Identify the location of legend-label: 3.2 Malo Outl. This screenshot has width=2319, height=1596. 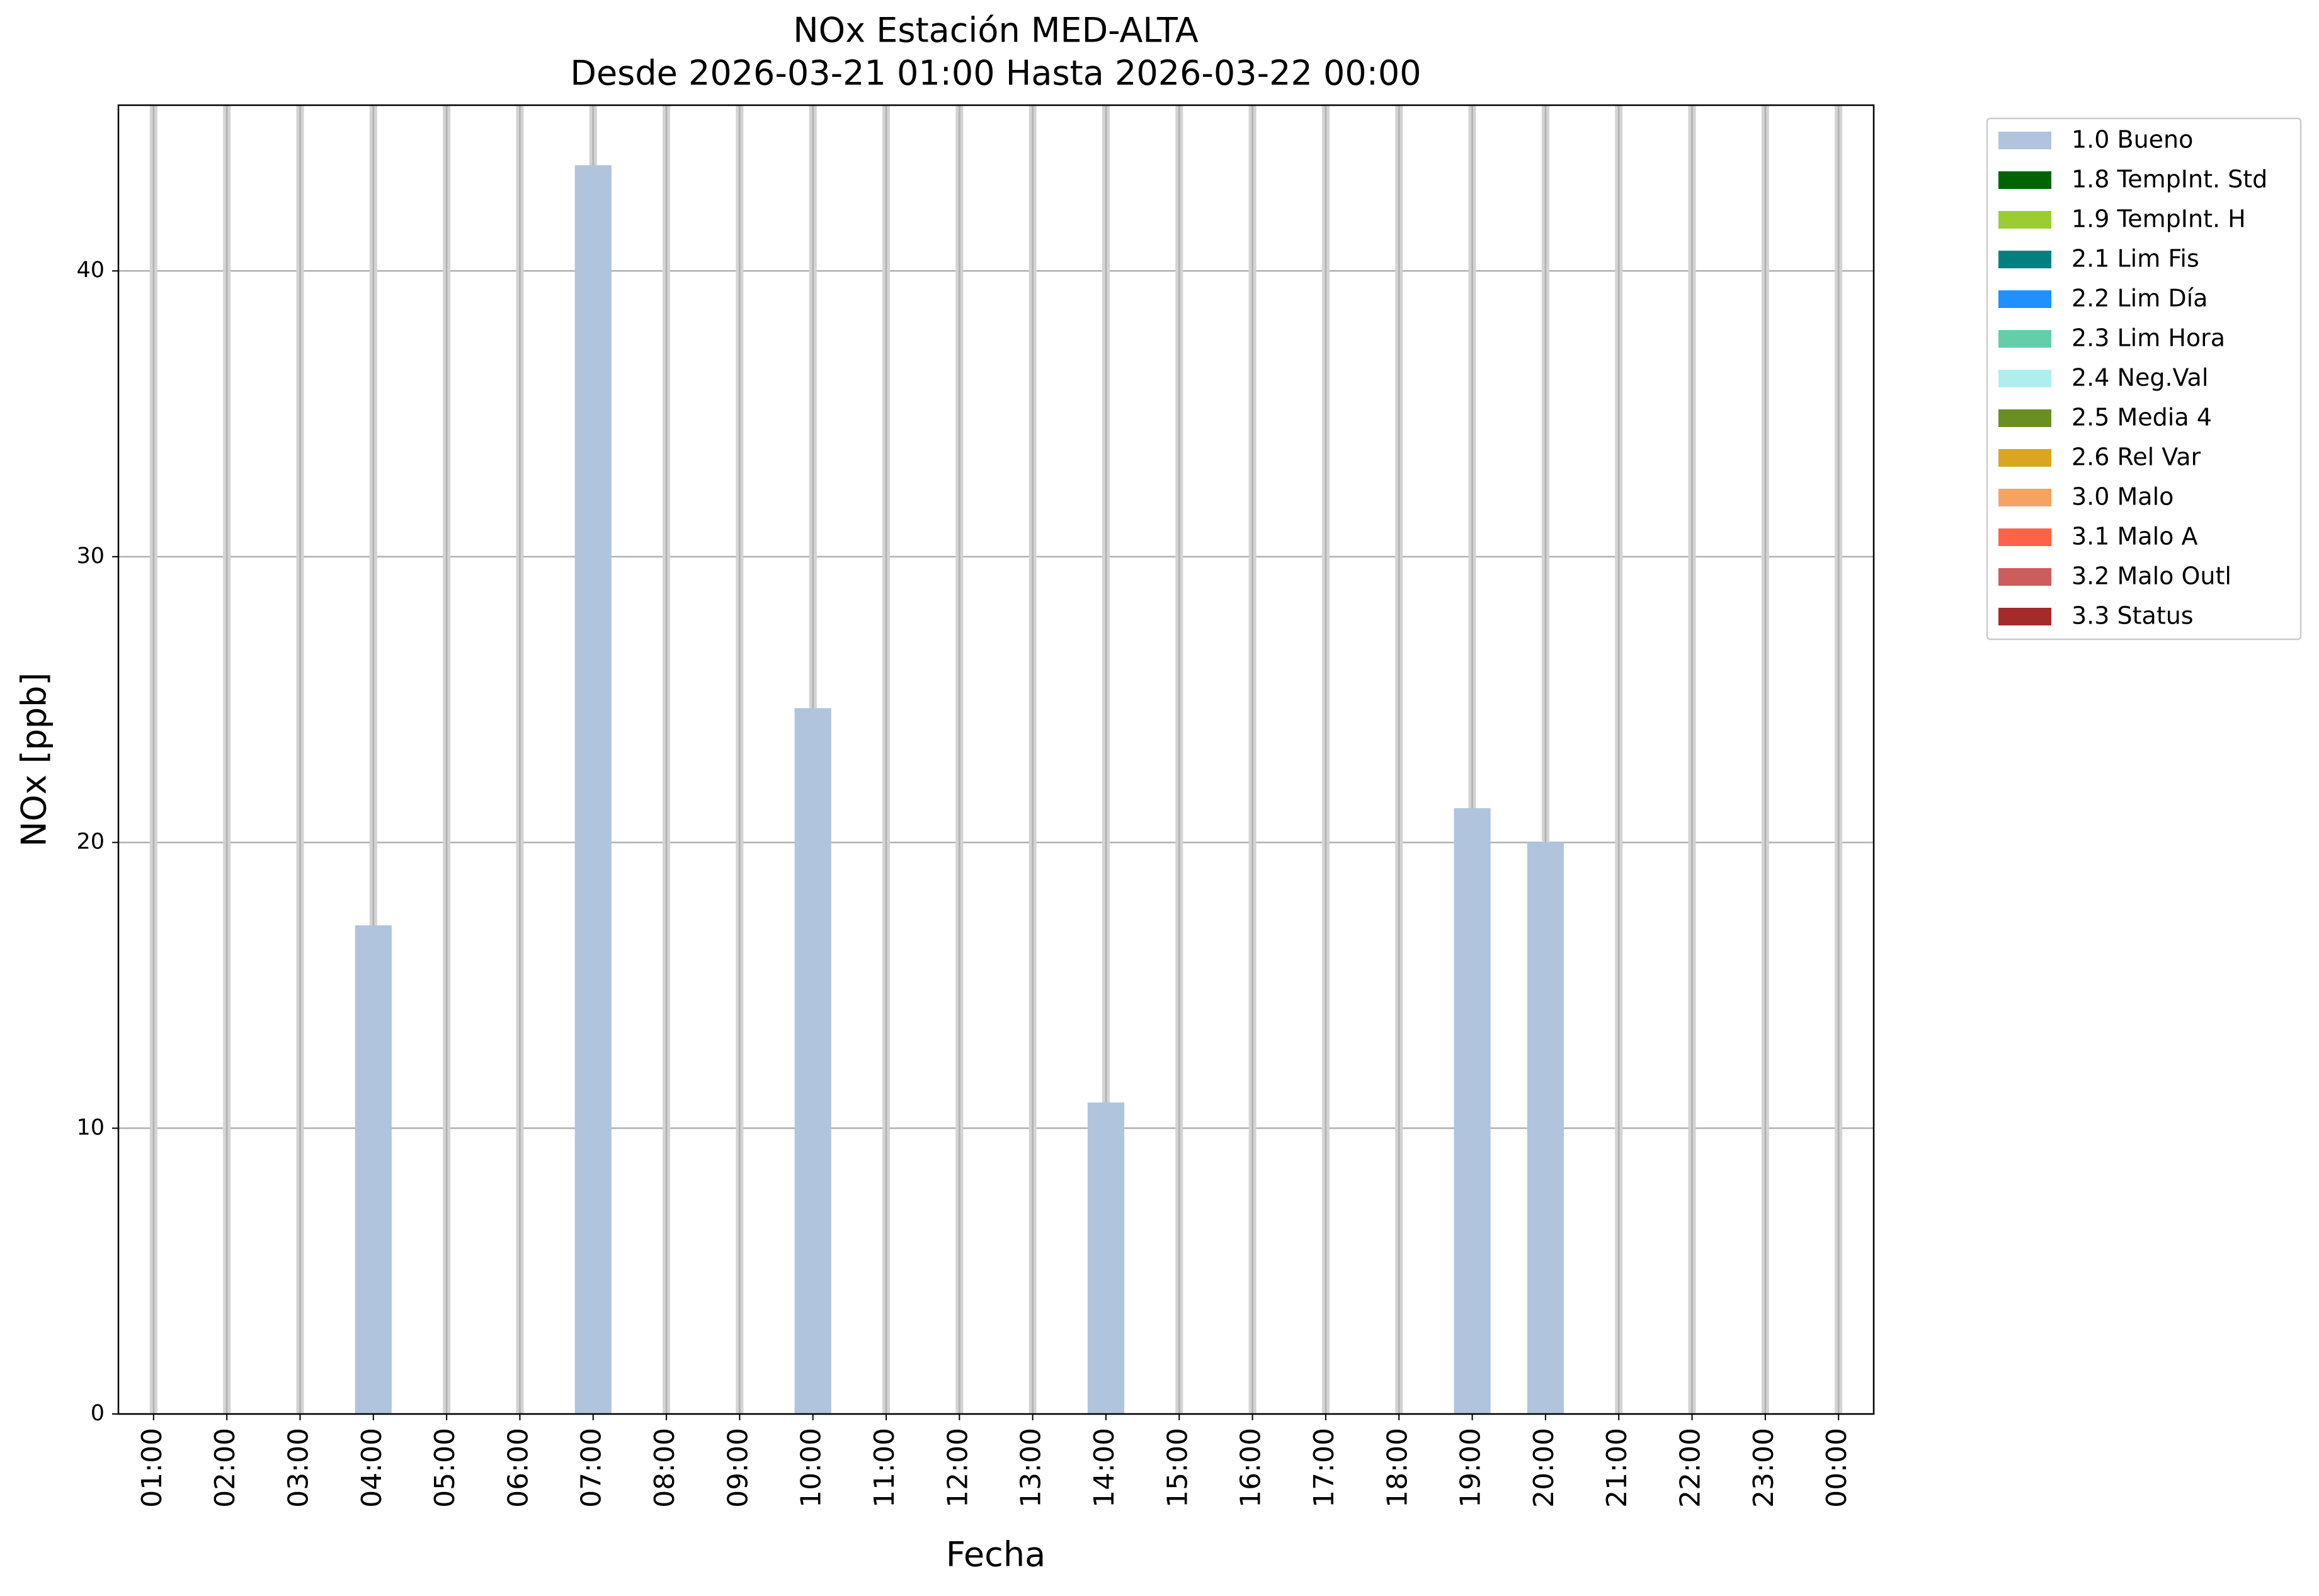
(2151, 576).